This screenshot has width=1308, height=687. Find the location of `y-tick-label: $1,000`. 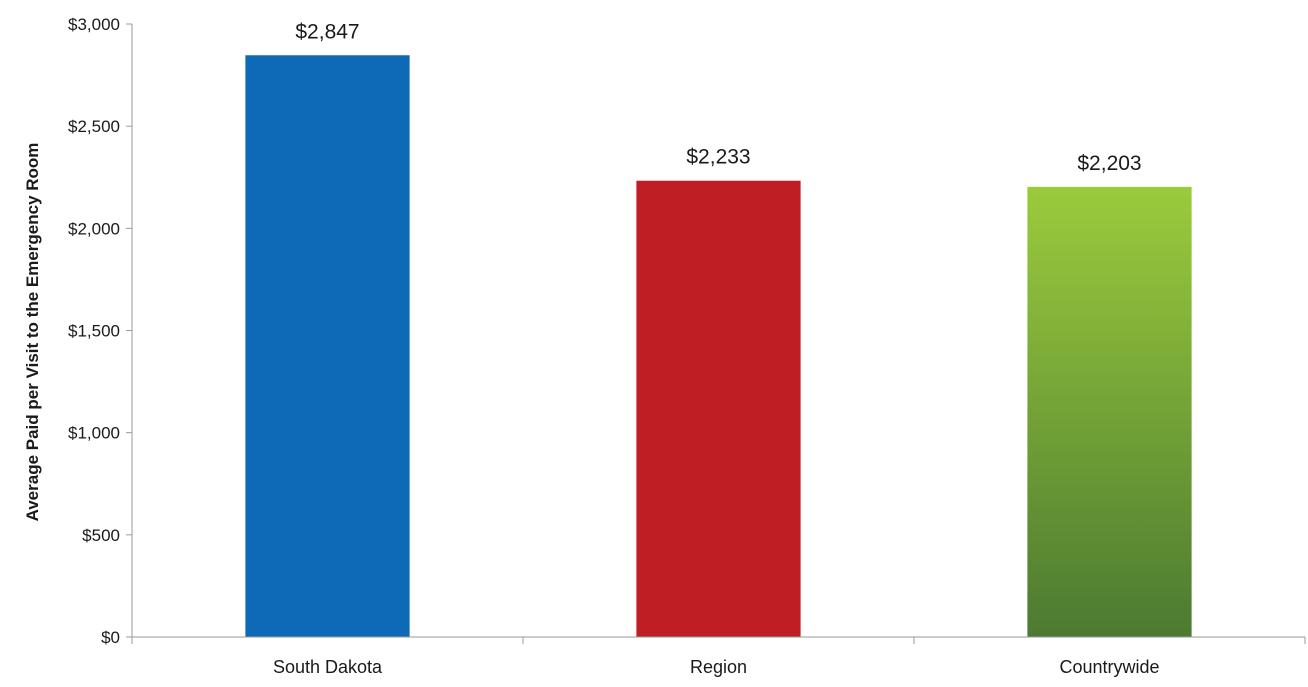

y-tick-label: $1,000 is located at coordinates (94, 433).